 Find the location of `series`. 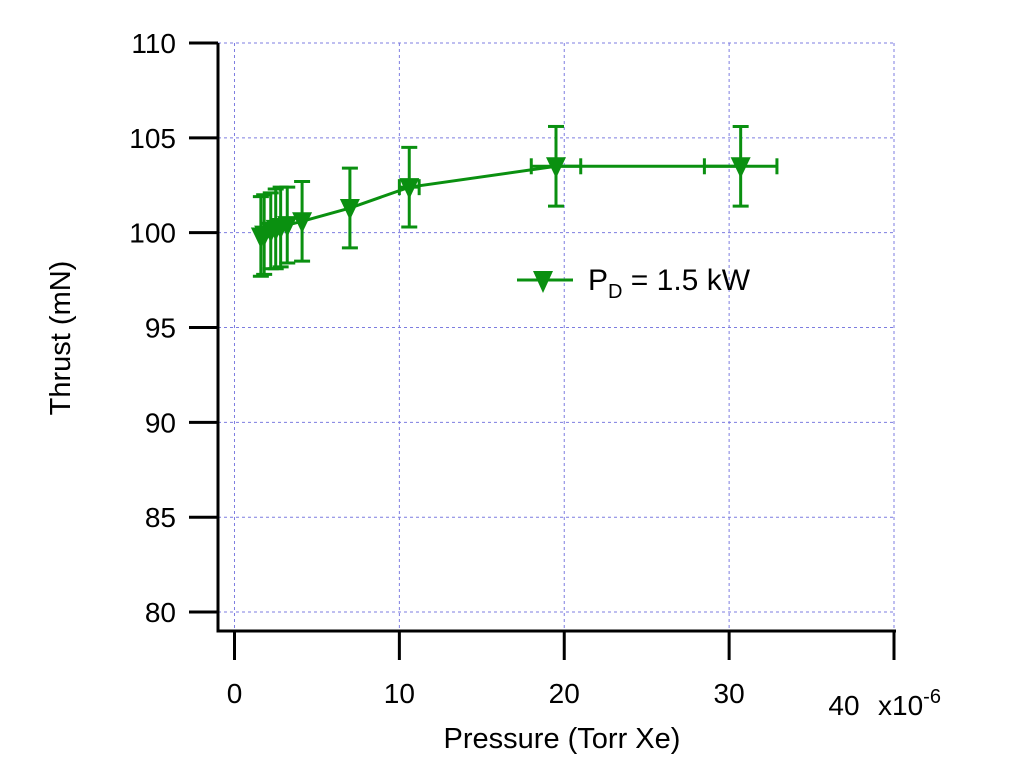

series is located at coordinates (514, 201).